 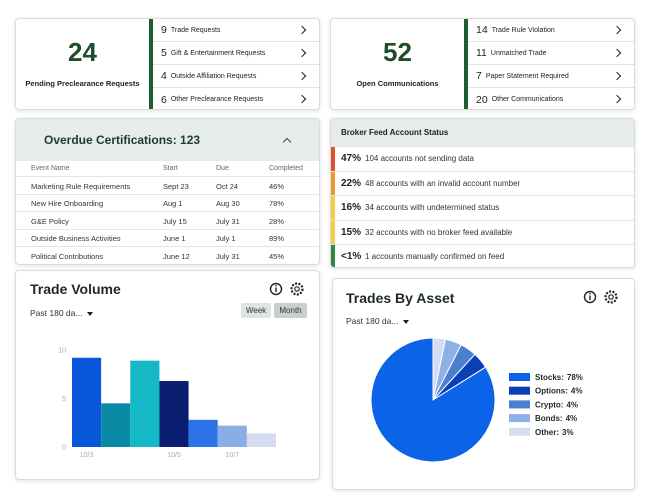 What do you see at coordinates (75, 289) in the screenshot?
I see `title: Trade Volume` at bounding box center [75, 289].